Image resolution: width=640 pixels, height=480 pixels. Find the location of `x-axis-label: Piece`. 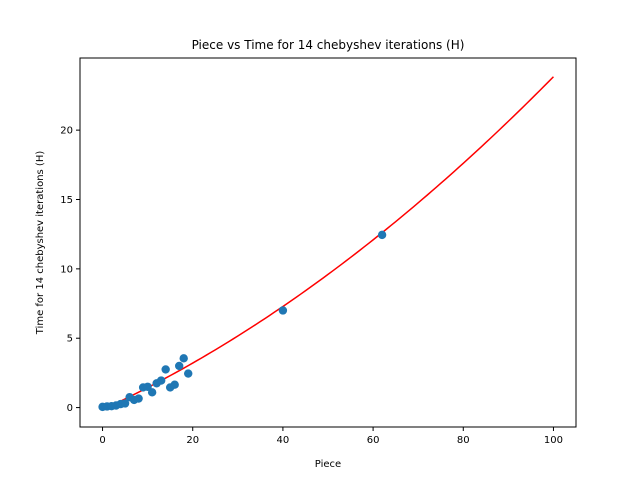

x-axis-label: Piece is located at coordinates (328, 464).